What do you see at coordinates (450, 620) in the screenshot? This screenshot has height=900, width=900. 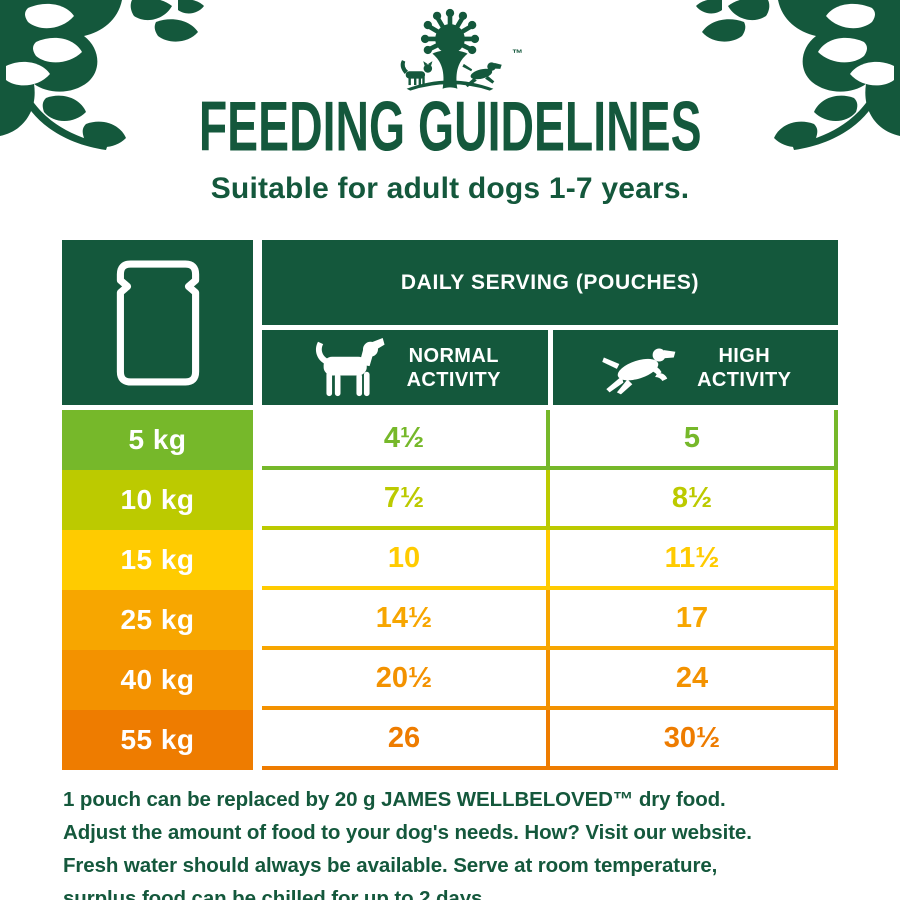 I see `table-row: 25 kg 14½ 17` at bounding box center [450, 620].